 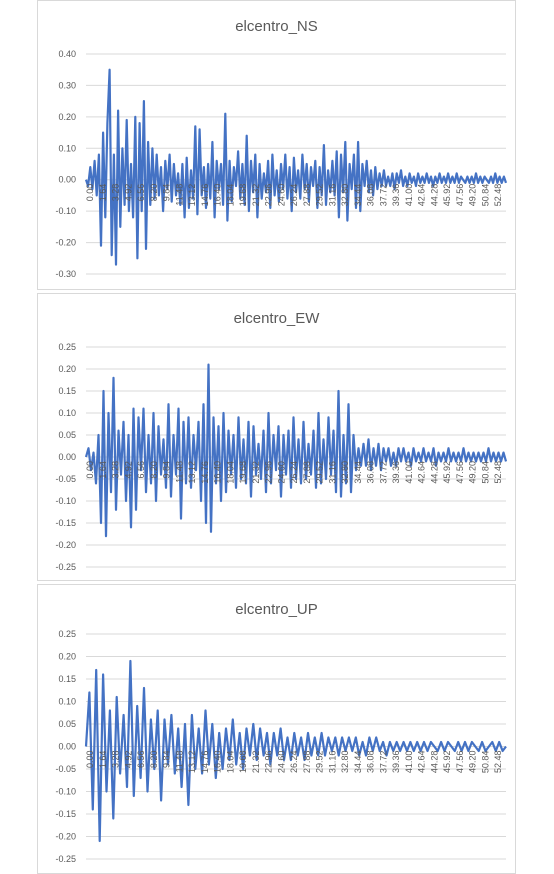 What do you see at coordinates (277, 318) in the screenshot?
I see `chart-title: elcentro_EW` at bounding box center [277, 318].